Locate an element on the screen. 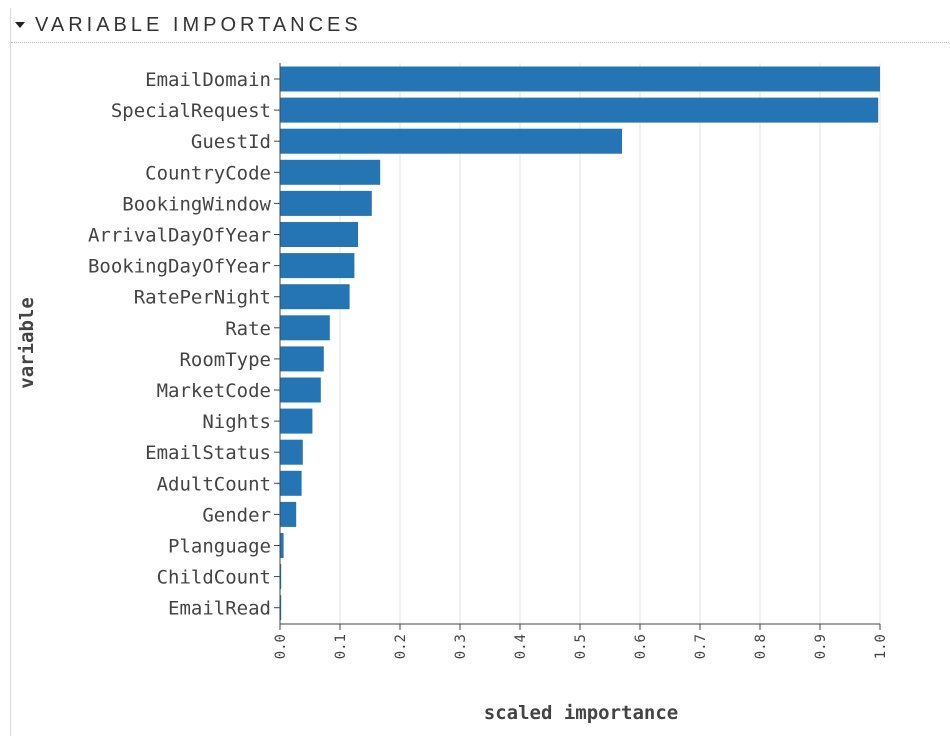 The image size is (950, 738). x-tick-label: 0.5 is located at coordinates (581, 646).